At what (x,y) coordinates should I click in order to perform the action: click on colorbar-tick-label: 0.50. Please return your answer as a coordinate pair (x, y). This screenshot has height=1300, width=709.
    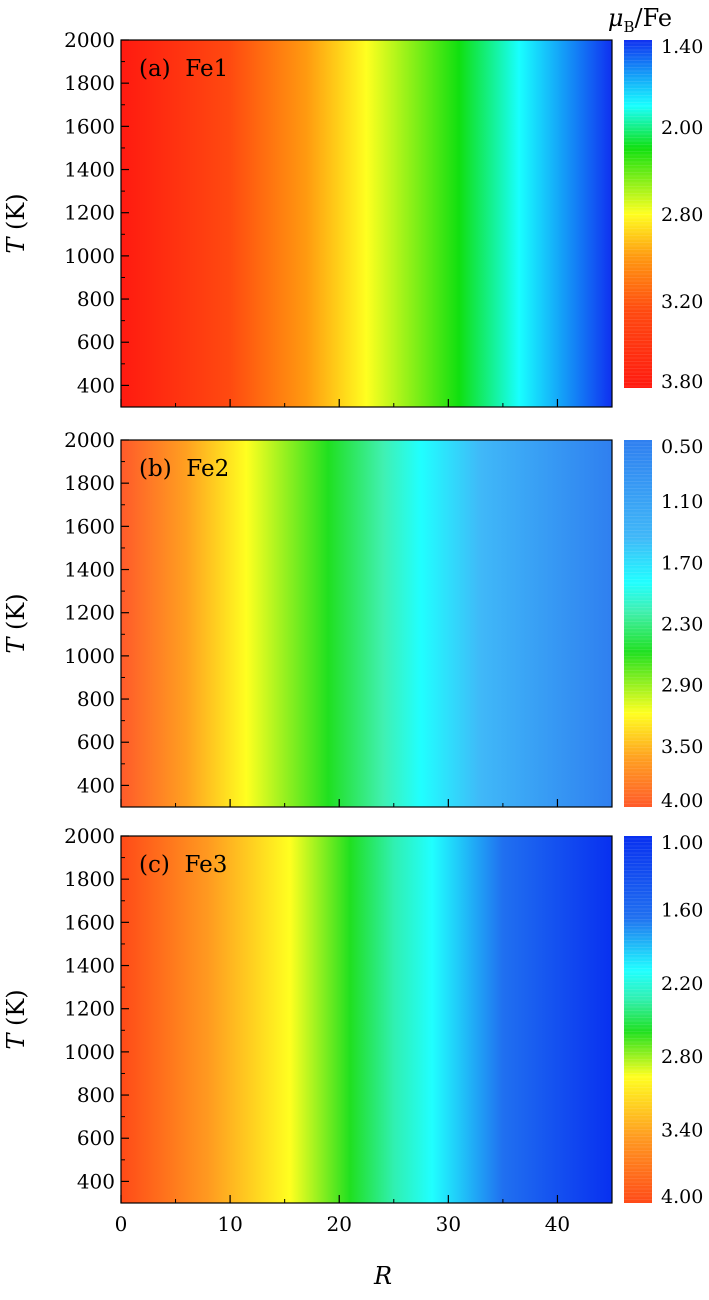
    Looking at the image, I should click on (682, 447).